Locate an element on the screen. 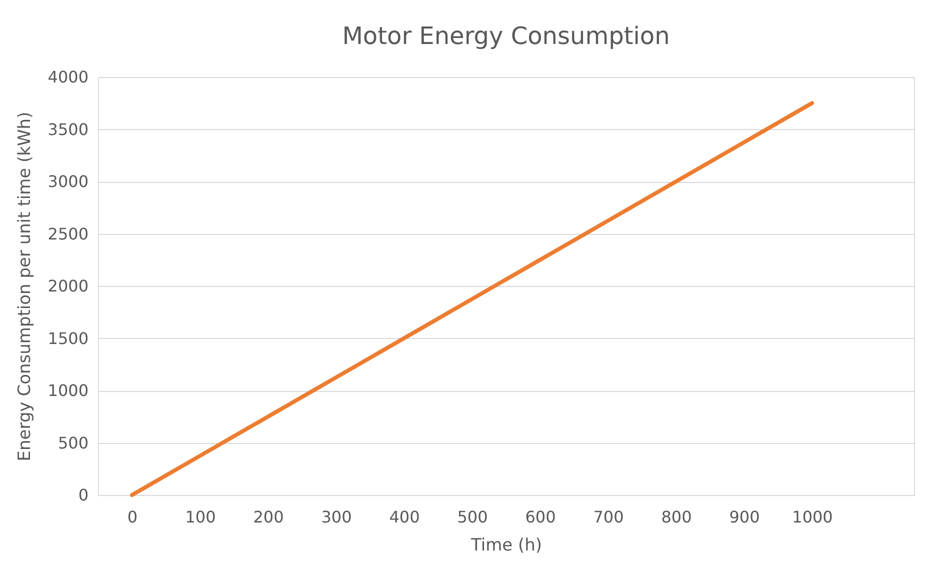  y-tick-label: 3000 is located at coordinates (68, 181).